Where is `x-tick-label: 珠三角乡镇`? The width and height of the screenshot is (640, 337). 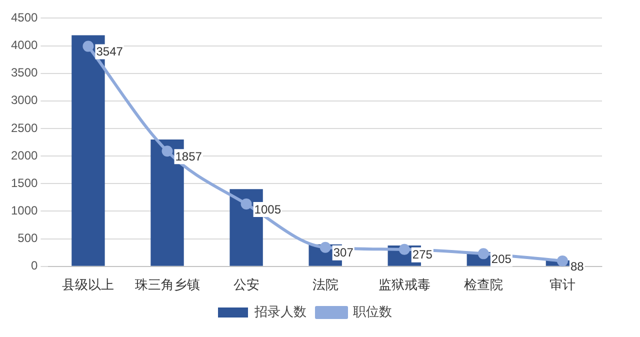 x-tick-label: 珠三角乡镇 is located at coordinates (167, 284).